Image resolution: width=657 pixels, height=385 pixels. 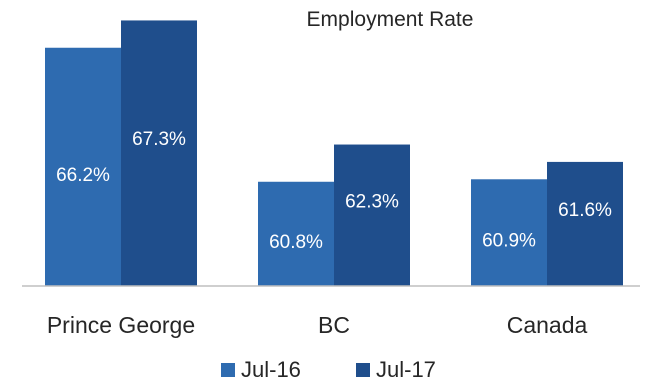 What do you see at coordinates (83, 175) in the screenshot?
I see `data-label-prince-george-jul-16: 66.2%` at bounding box center [83, 175].